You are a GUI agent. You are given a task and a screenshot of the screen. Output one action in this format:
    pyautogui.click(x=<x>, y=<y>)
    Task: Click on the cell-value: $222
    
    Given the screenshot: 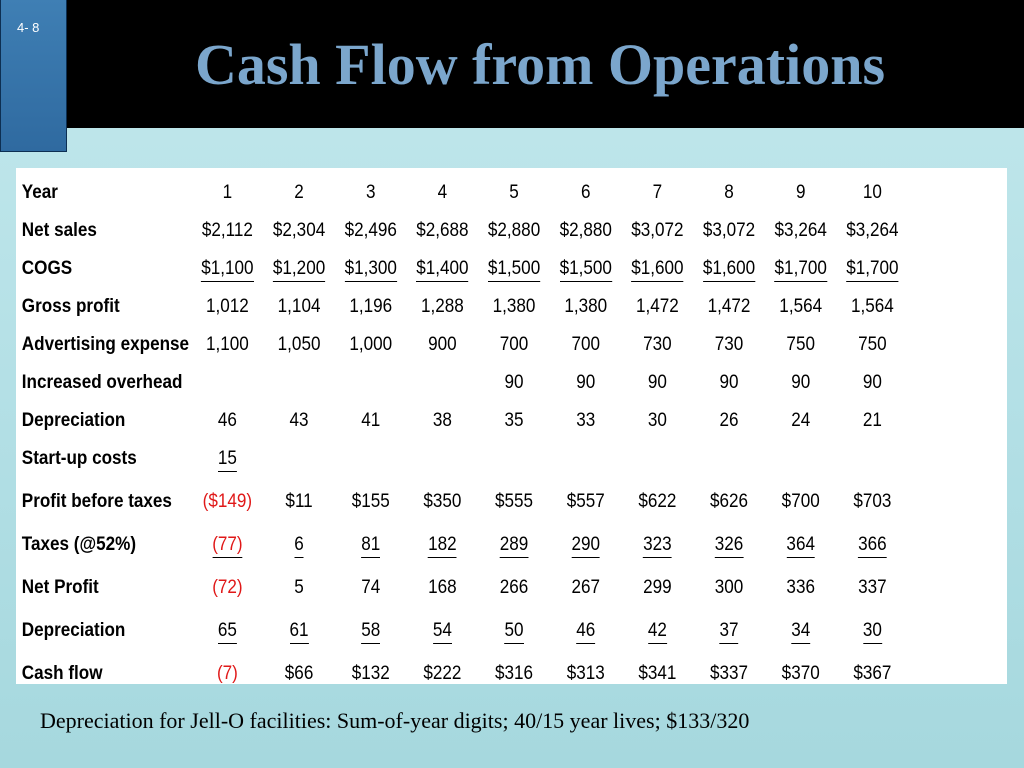 What is the action you would take?
    pyautogui.click(x=442, y=673)
    